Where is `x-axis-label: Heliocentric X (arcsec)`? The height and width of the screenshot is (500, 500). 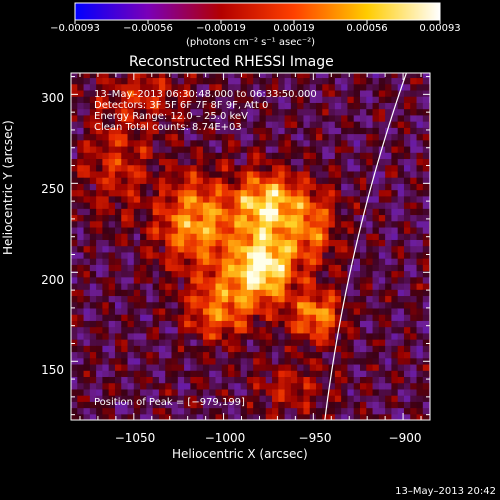
x-axis-label: Heliocentric X (arcsec) is located at coordinates (240, 454).